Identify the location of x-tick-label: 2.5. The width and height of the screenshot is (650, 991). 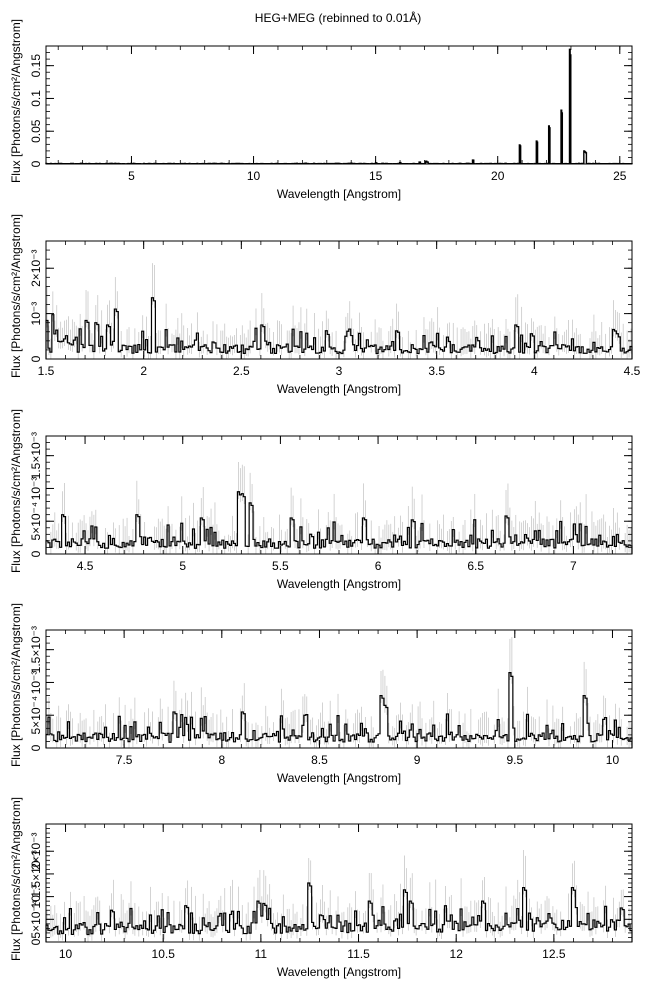
(241, 371).